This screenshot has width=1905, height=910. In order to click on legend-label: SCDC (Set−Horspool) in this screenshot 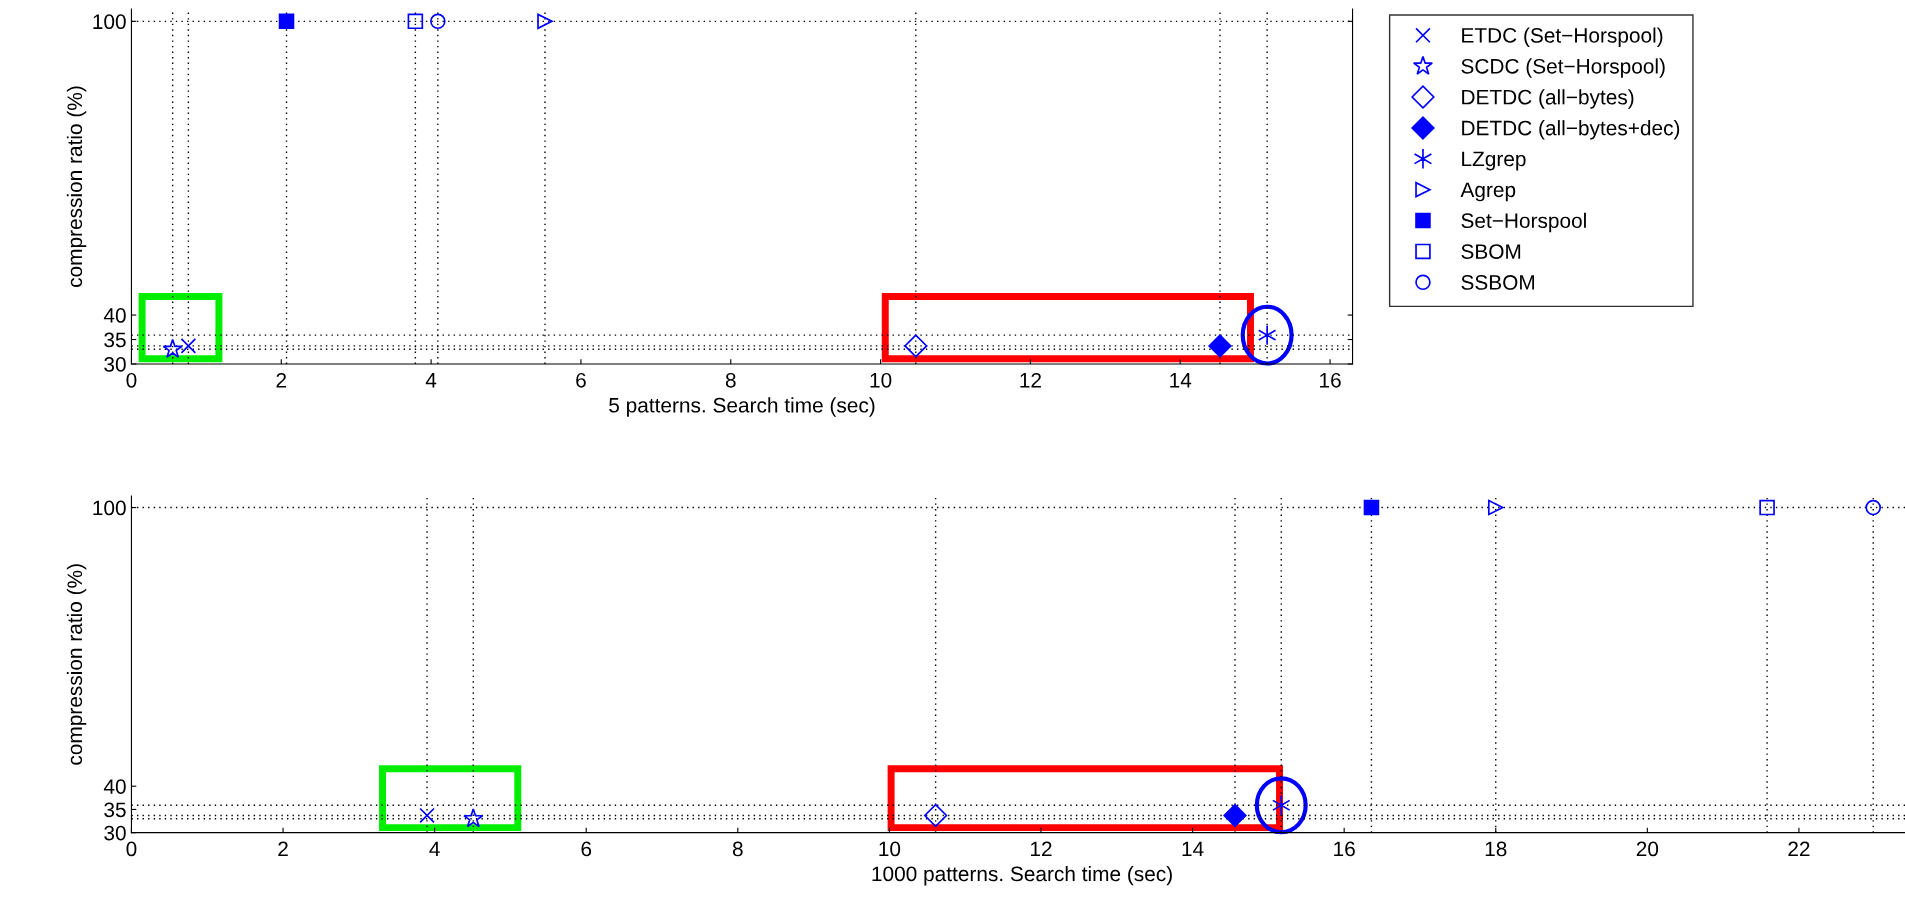, I will do `click(1563, 68)`.